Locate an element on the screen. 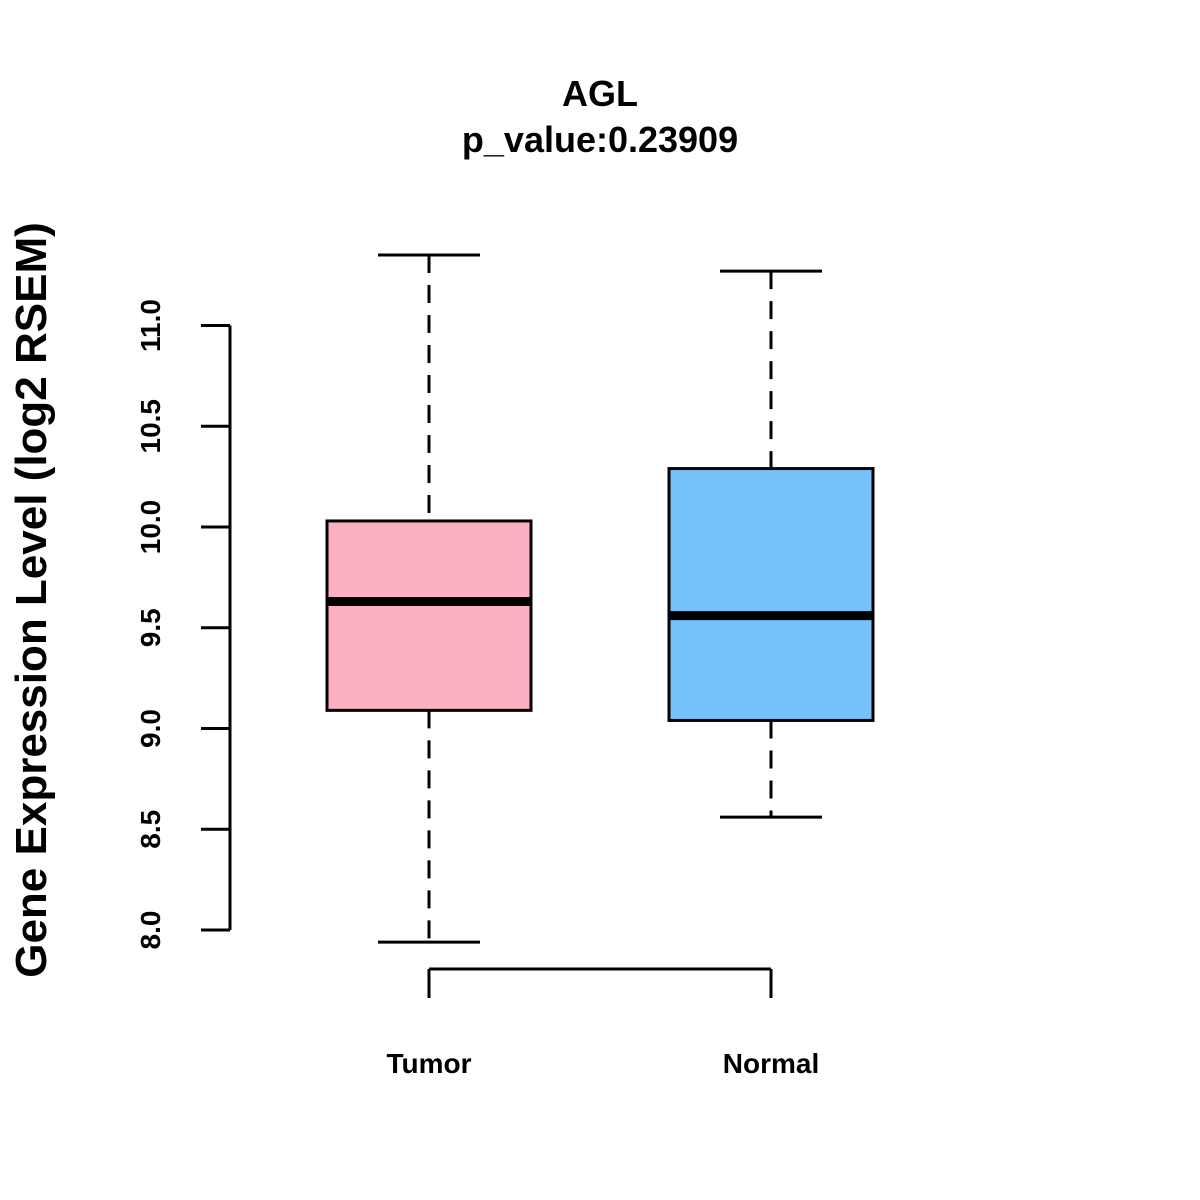 This screenshot has height=1200, width=1200. x-tick-label: Tumor is located at coordinates (428, 1063).